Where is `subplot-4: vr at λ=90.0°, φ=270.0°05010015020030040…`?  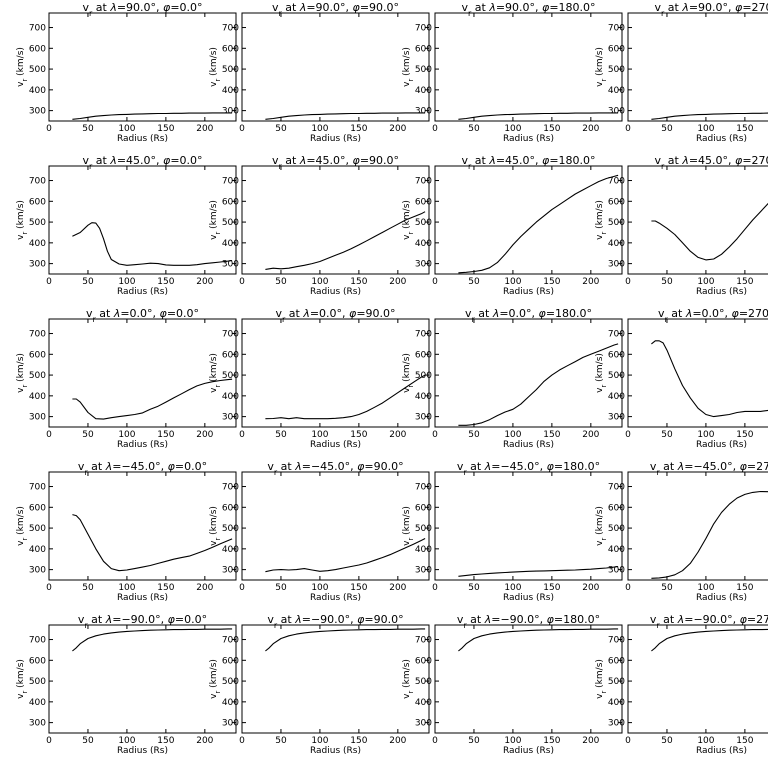 subplot-4: vr at λ=90.0°, φ=270.0°05010015020030040… is located at coordinates (681, 72).